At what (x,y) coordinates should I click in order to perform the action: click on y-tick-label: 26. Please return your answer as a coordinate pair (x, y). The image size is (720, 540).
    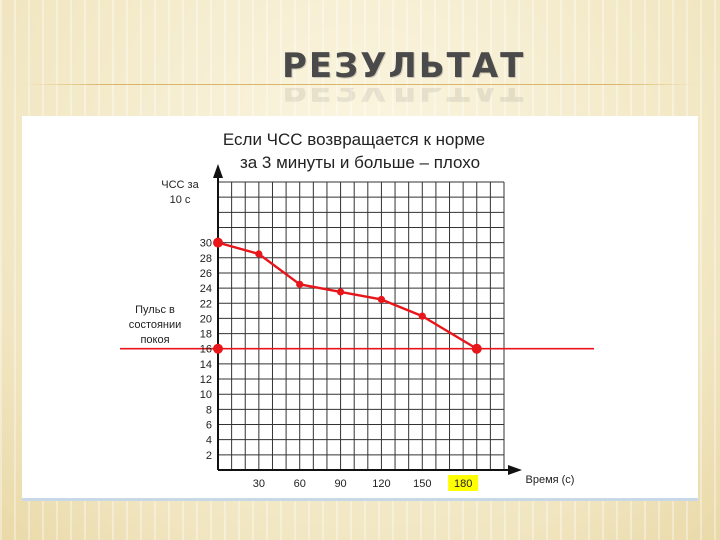
    Looking at the image, I should click on (206, 274).